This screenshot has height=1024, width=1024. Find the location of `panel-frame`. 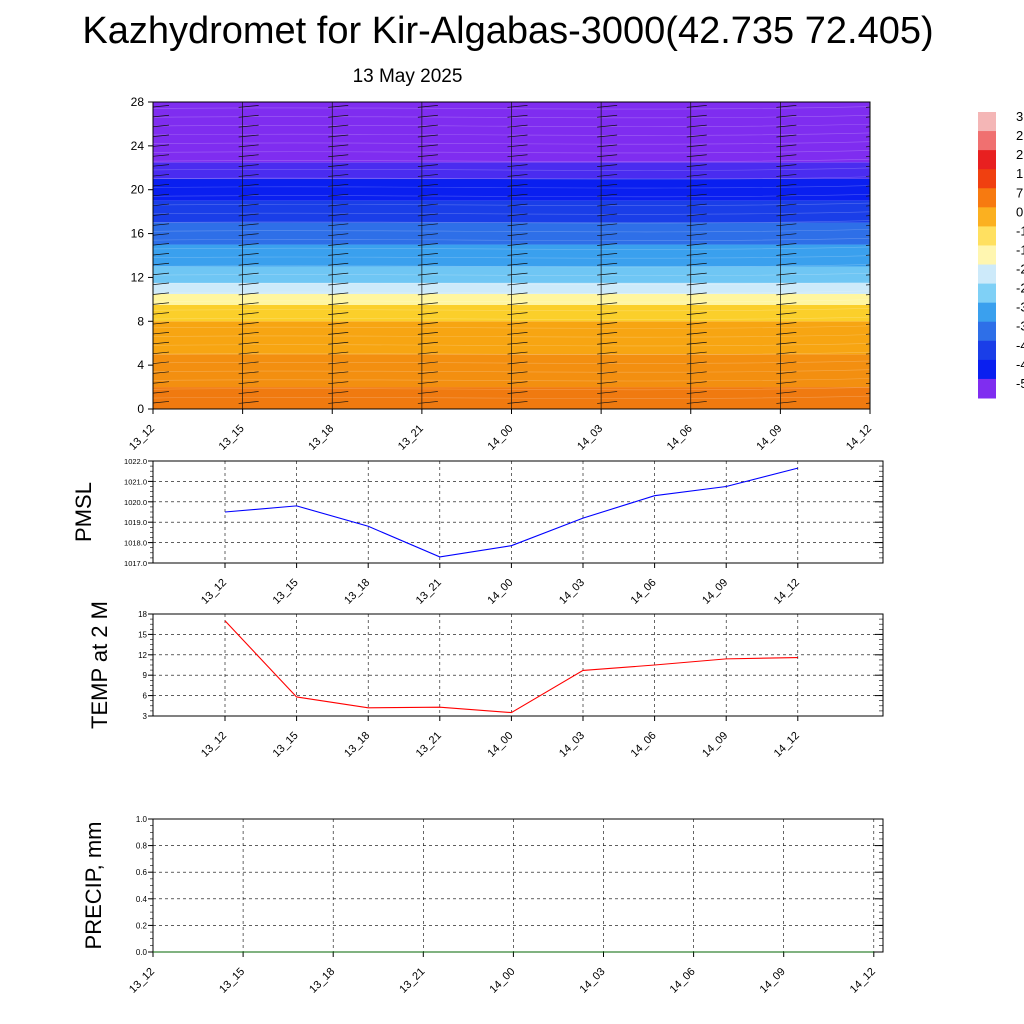

panel-frame is located at coordinates (518, 885).